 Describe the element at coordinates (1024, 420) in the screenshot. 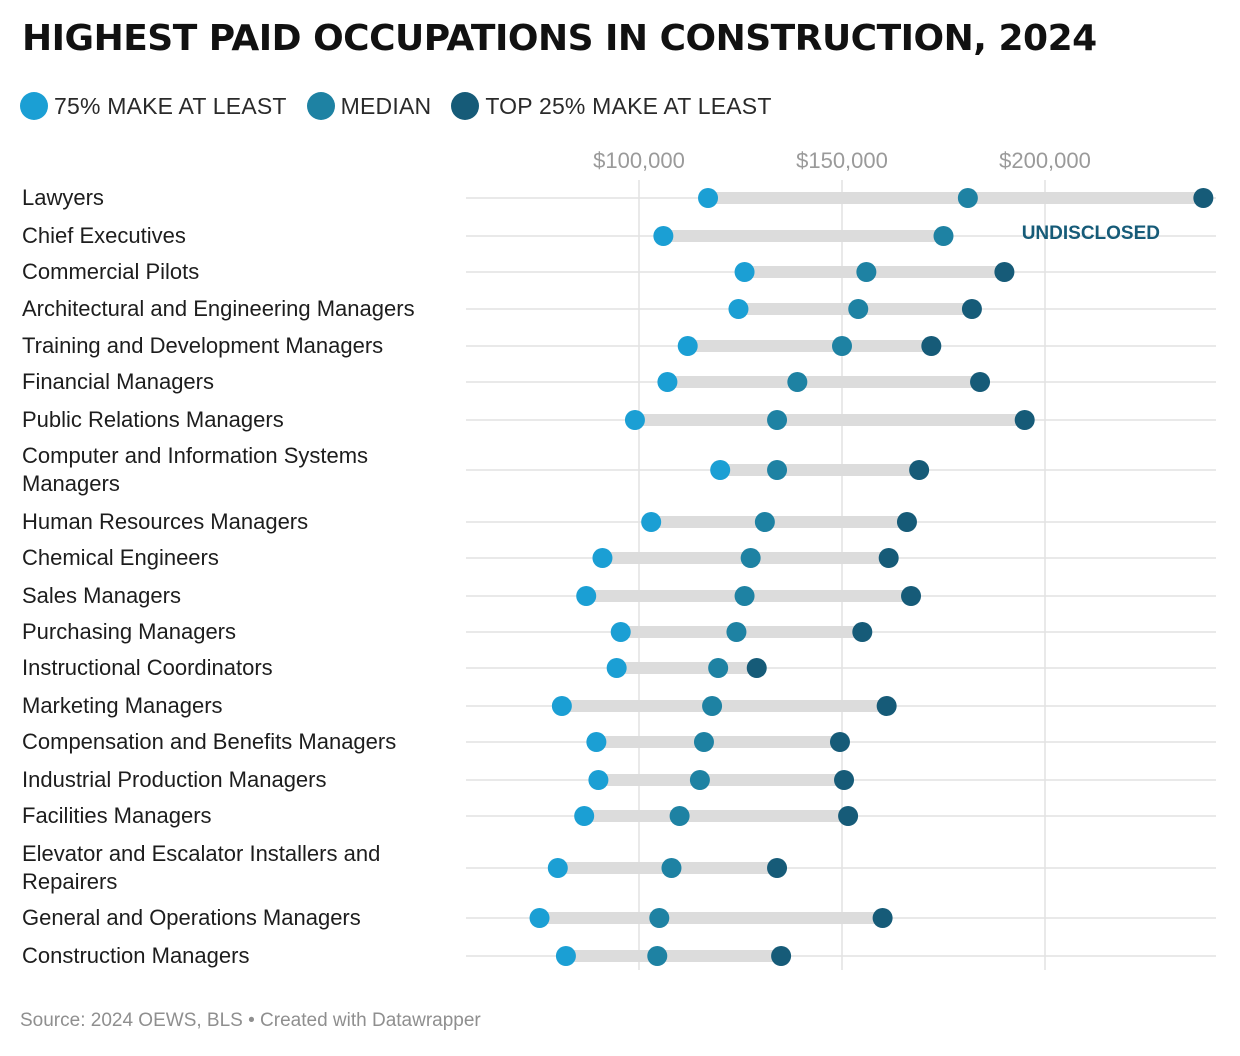

I see `dot-top-25-percent-public-relations-managers` at that location.